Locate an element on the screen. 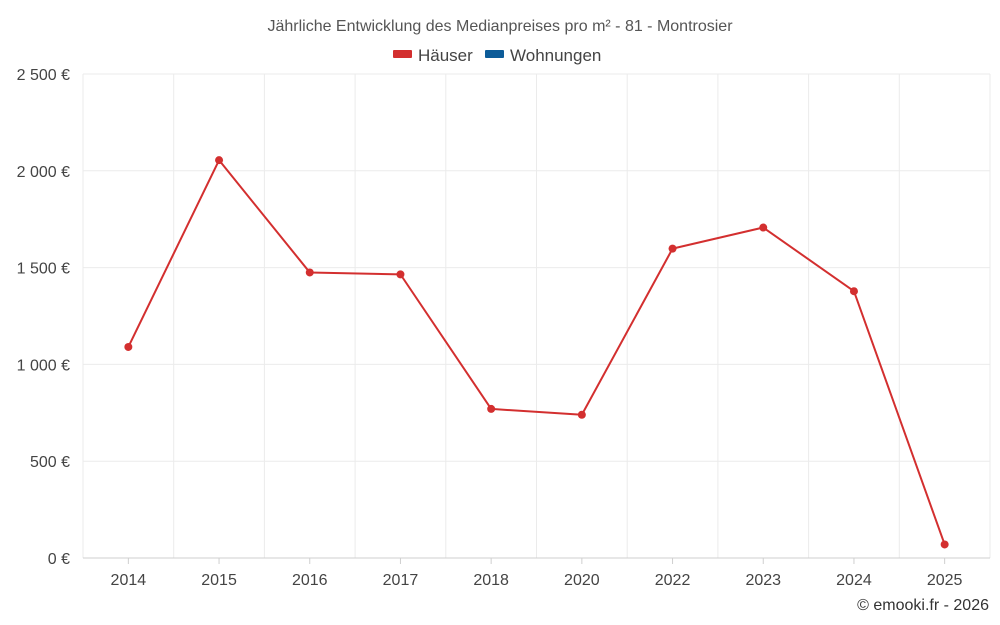  legend-swatch-haeuser is located at coordinates (402, 54).